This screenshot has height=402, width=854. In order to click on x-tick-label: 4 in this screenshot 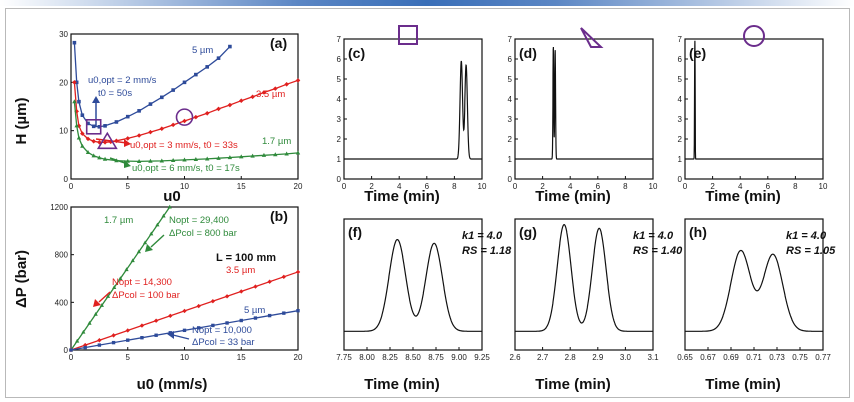, I will do `click(740, 186)`.